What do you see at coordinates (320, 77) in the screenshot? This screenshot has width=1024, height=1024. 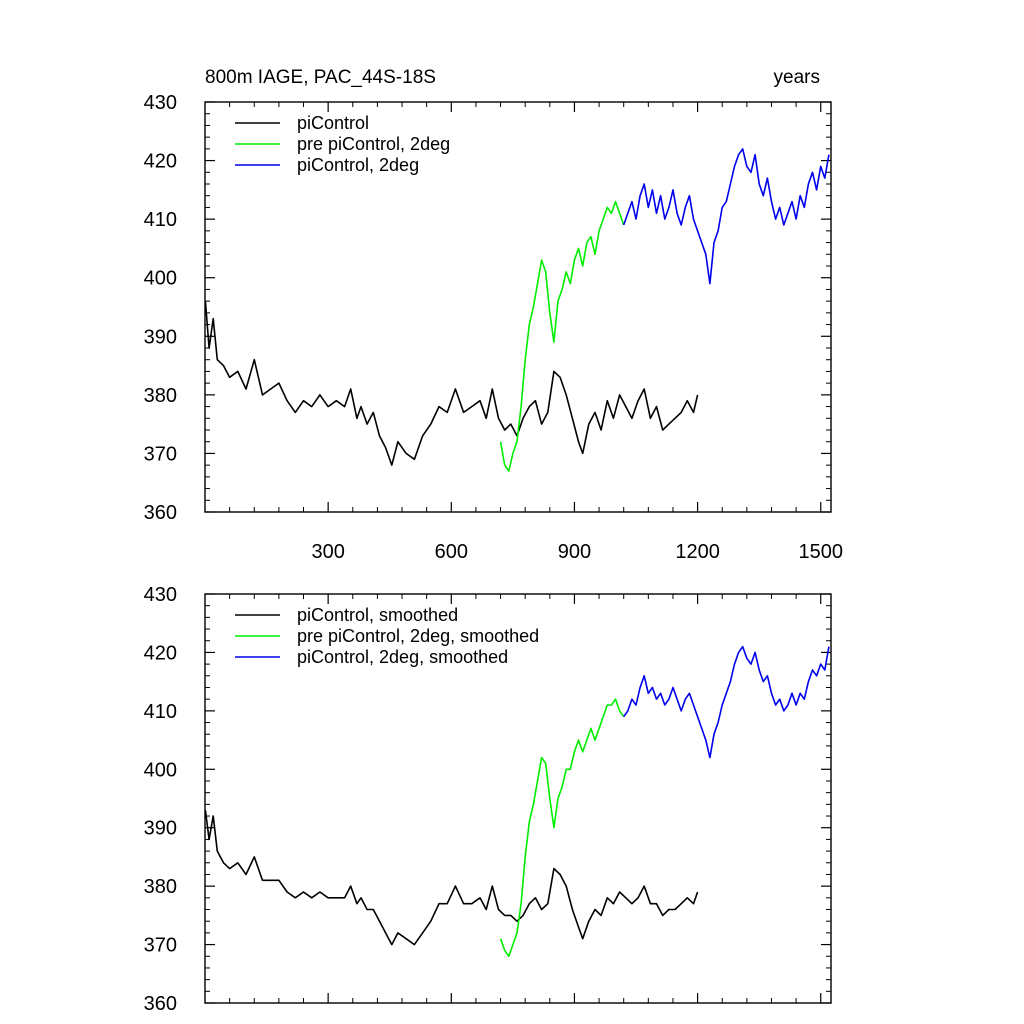 I see `chart-title: 800m IAGE, PAC_44S-18S` at bounding box center [320, 77].